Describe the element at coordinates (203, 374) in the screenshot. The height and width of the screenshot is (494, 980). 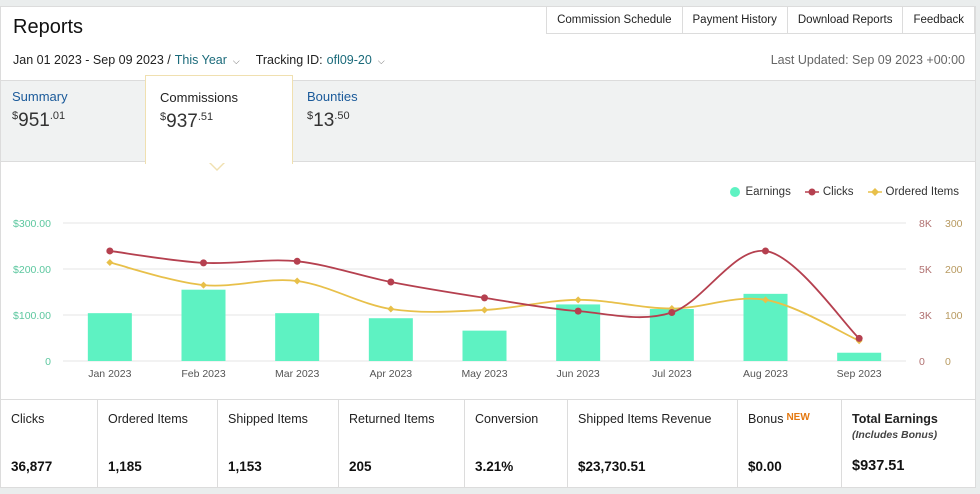
I see `x-tick-label: Feb 2023` at that location.